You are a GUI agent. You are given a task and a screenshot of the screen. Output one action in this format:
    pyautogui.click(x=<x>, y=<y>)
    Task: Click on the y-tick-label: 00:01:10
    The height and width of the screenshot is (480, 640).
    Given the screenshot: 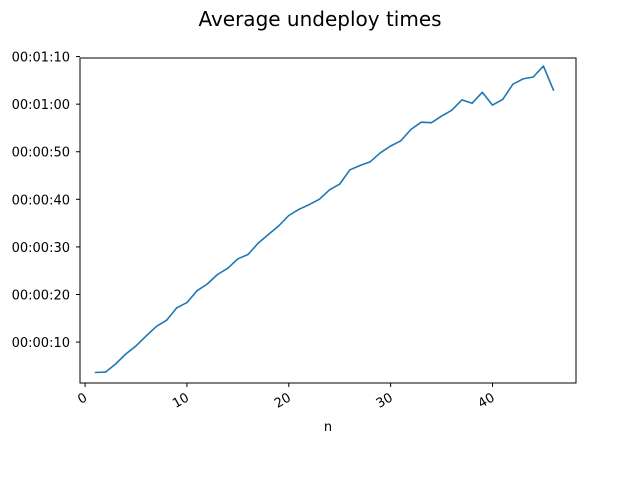 What is the action you would take?
    pyautogui.click(x=41, y=58)
    